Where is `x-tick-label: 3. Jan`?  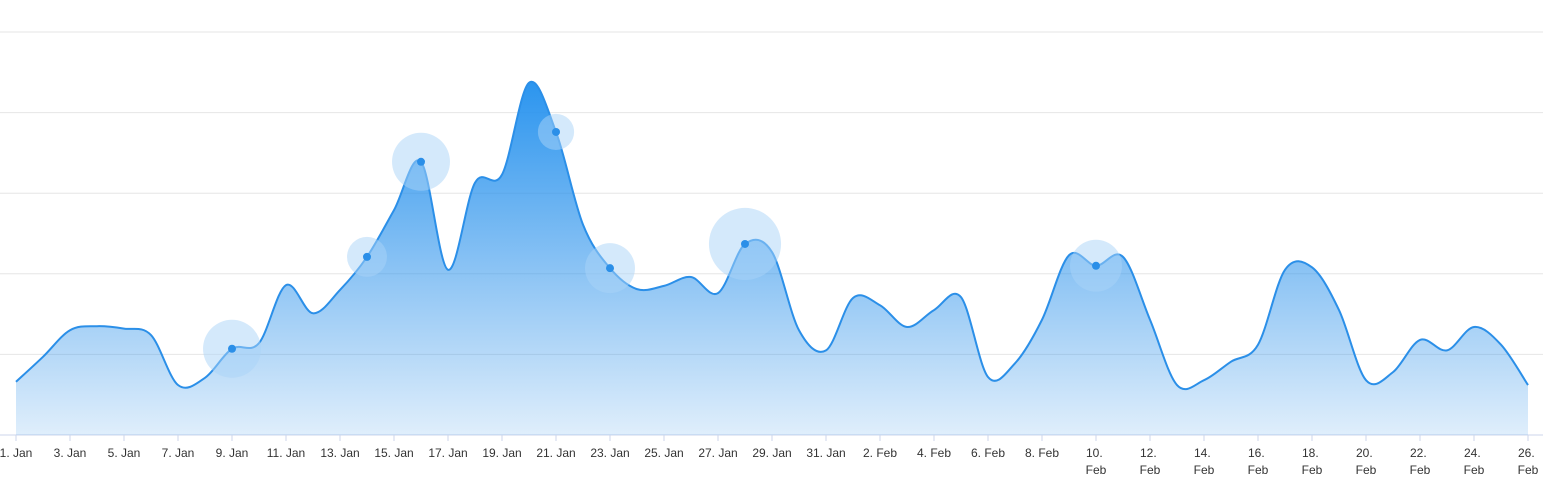
x-tick-label: 3. Jan is located at coordinates (70, 453).